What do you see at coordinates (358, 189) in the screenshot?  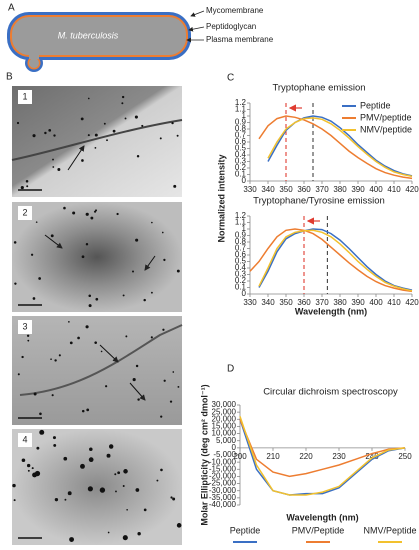 I see `x-tick-label: 390` at bounding box center [358, 189].